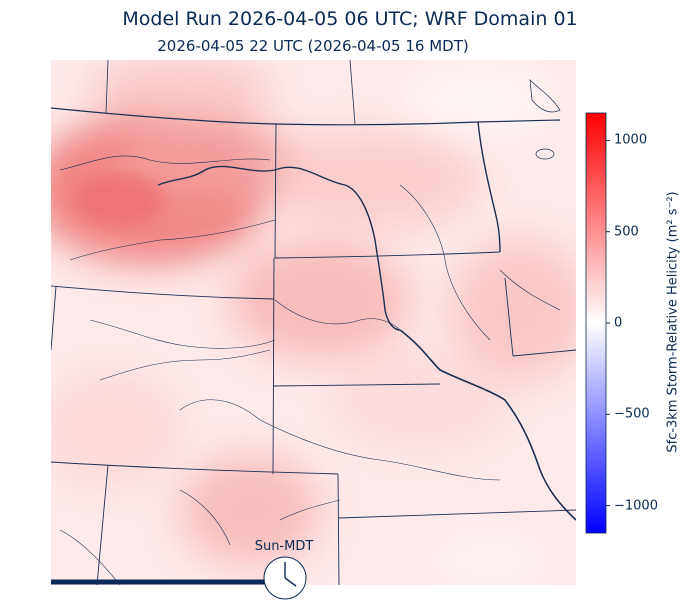 The image size is (700, 600). What do you see at coordinates (279, 248) in the screenshot?
I see `missouri-river-upper` at bounding box center [279, 248].